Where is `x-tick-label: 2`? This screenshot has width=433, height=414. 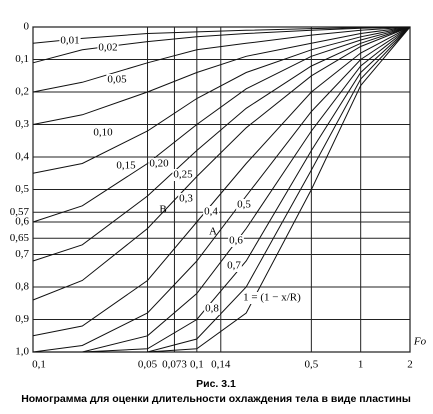 x-tick-label: 2 is located at coordinates (410, 365).